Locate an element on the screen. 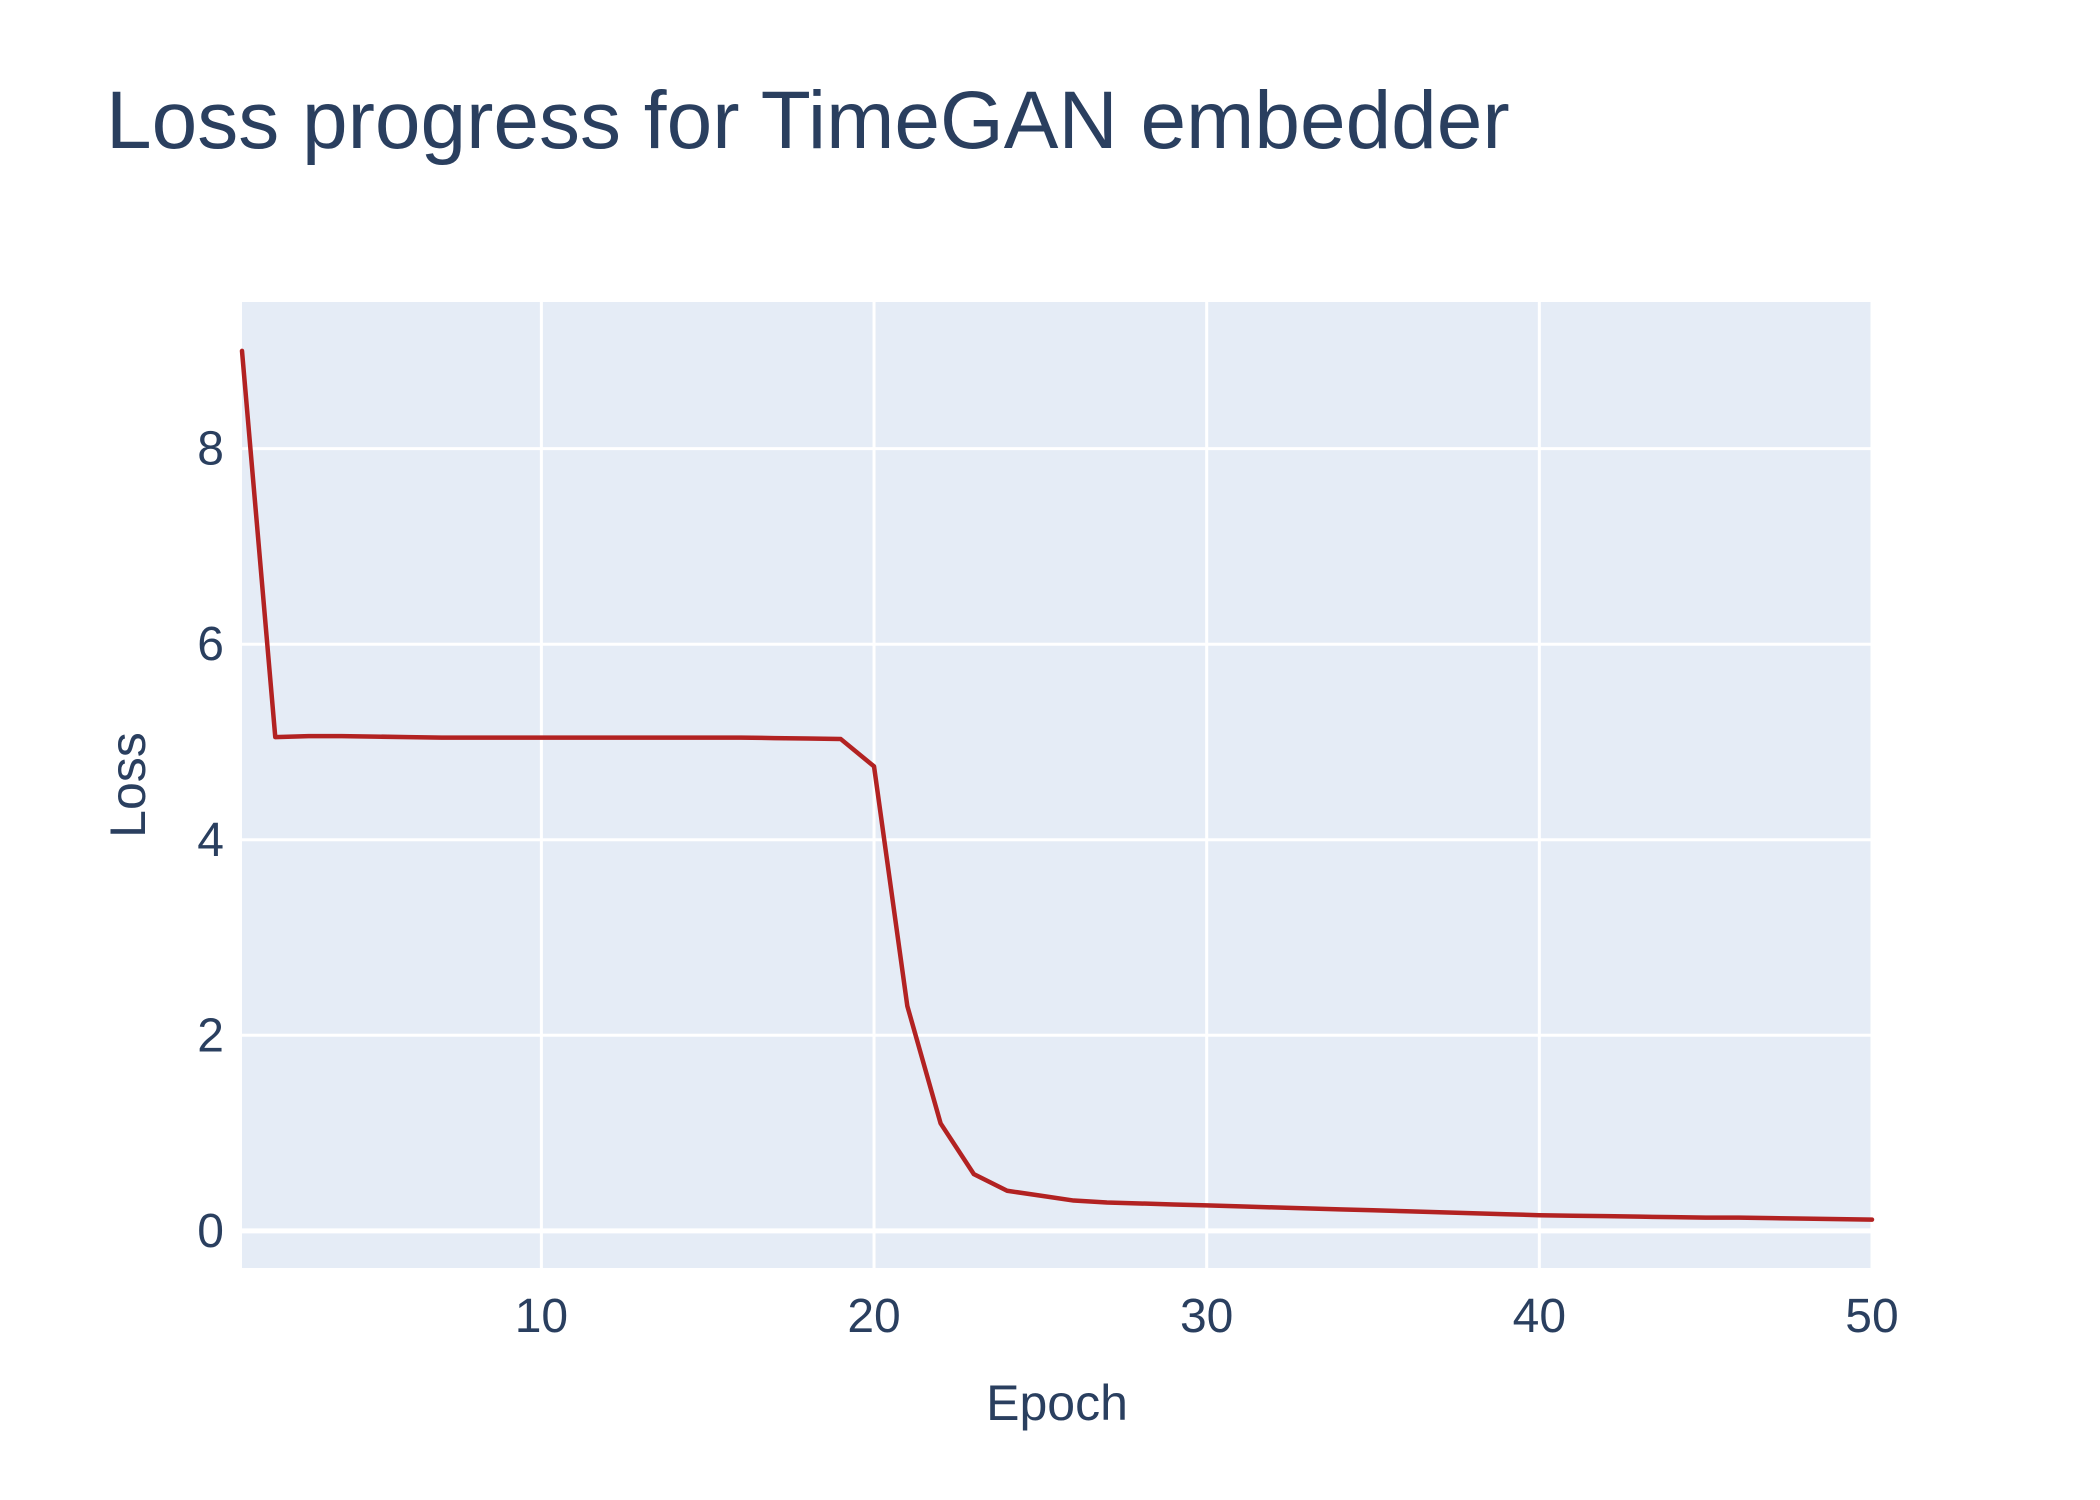  x-tick-label: 40 is located at coordinates (1539, 1316).